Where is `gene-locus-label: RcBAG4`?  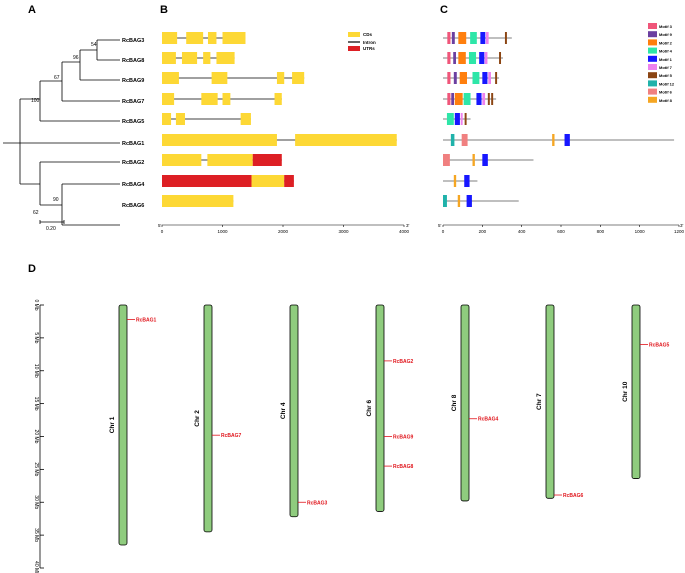
gene-locus-label: RcBAG4 is located at coordinates (488, 420).